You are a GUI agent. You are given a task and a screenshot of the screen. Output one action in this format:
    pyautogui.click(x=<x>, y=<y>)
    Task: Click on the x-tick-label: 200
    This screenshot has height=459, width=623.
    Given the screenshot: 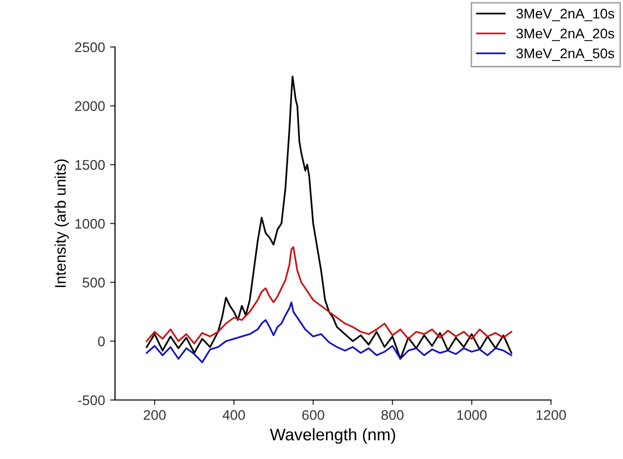 What is the action you would take?
    pyautogui.click(x=155, y=415)
    